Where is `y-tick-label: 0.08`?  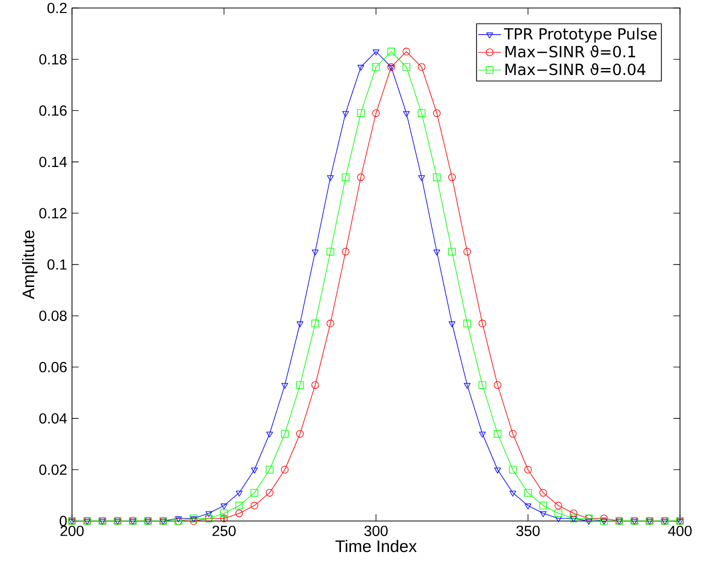
y-tick-label: 0.08 is located at coordinates (53, 315).